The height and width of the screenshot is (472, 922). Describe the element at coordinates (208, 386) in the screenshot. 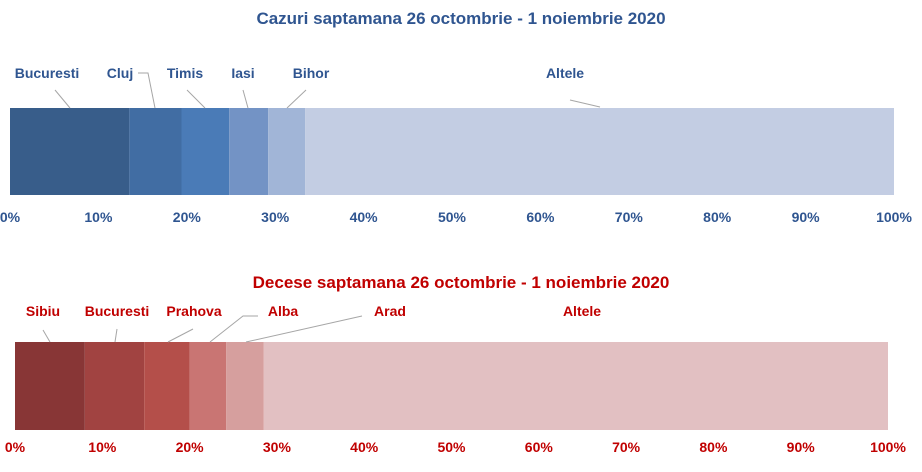

I see `bar-segment-alba` at that location.